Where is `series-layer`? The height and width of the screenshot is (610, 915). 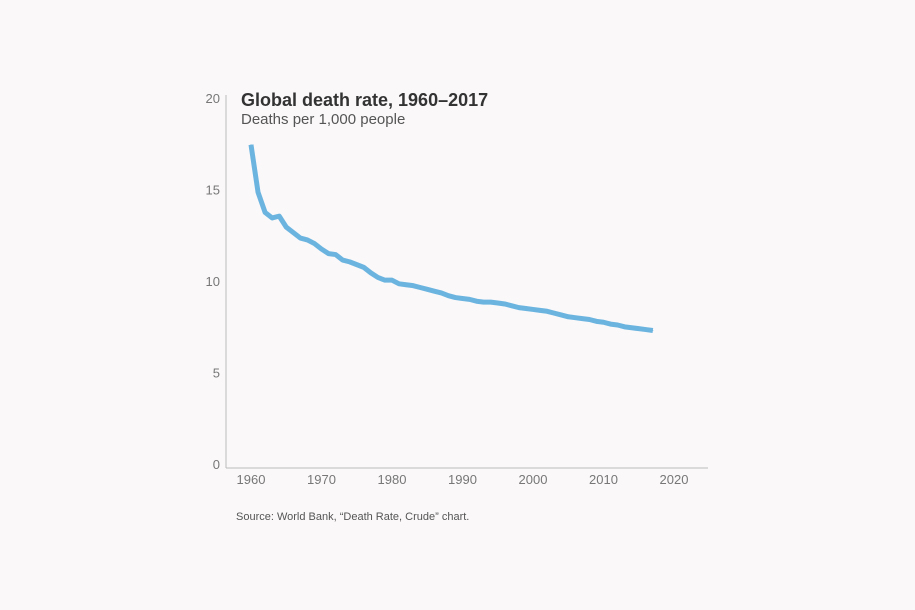
series-layer is located at coordinates (451, 238).